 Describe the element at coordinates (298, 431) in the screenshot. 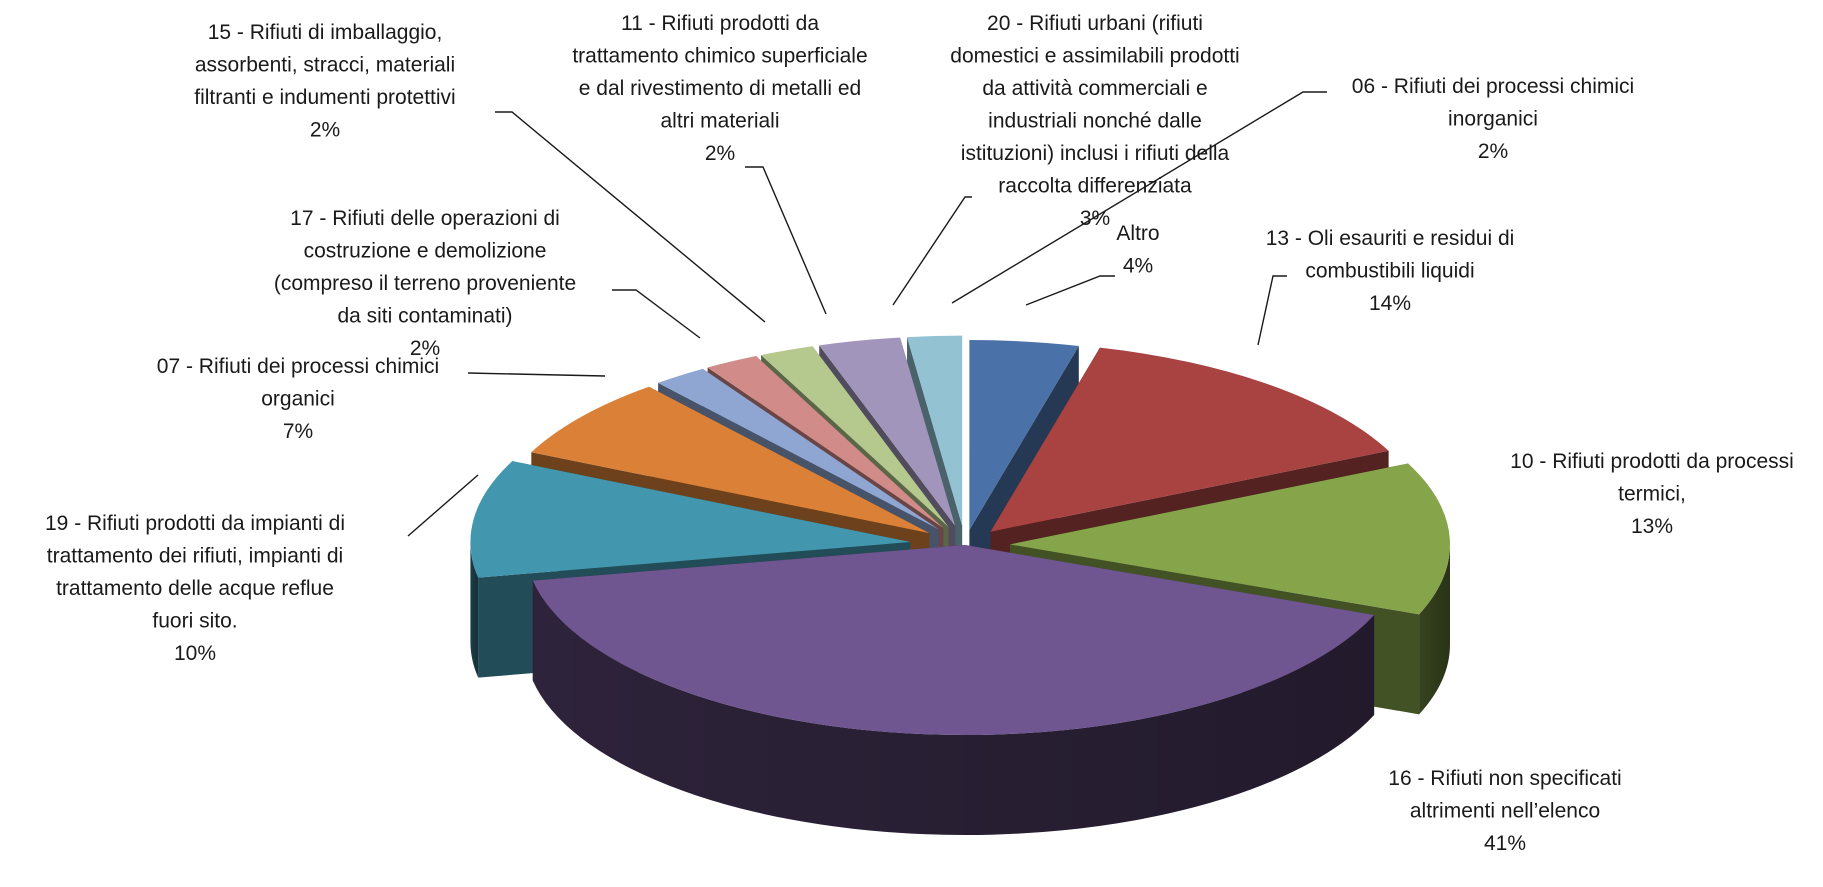

I see `slice-percent-label: 7%` at that location.